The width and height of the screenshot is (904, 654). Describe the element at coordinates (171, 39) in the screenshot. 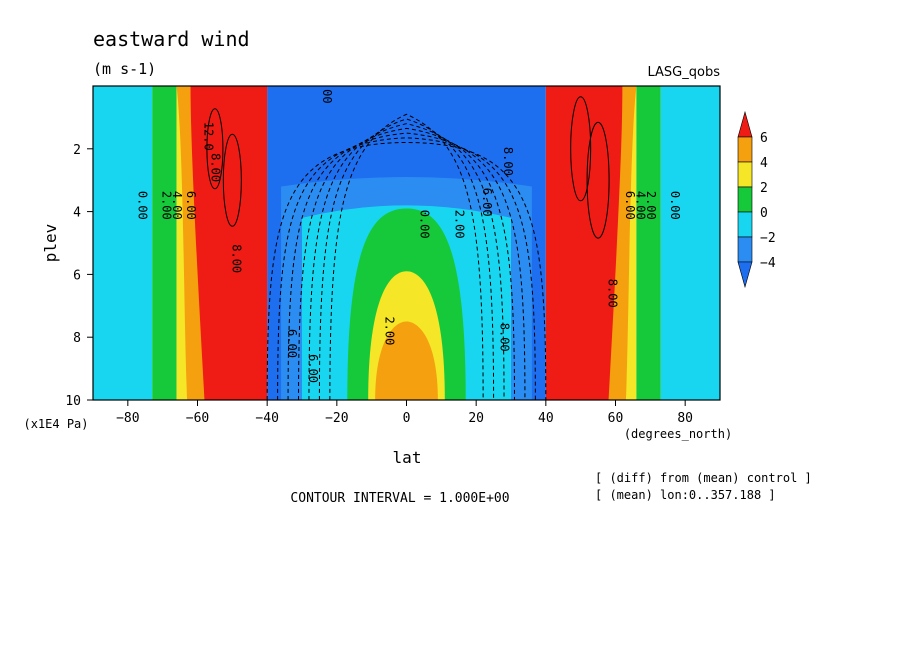

I see `chart-title: eastward wind` at that location.